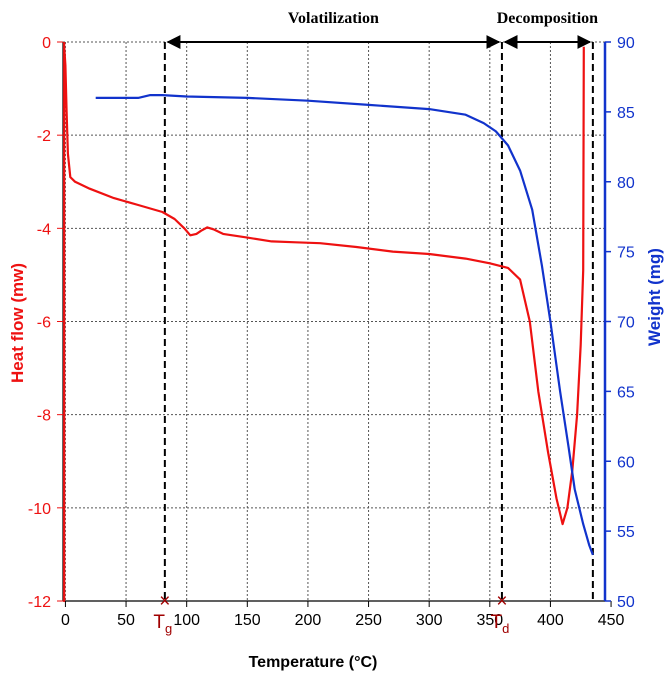  I want to click on y-right-tick-label: 50, so click(626, 602).